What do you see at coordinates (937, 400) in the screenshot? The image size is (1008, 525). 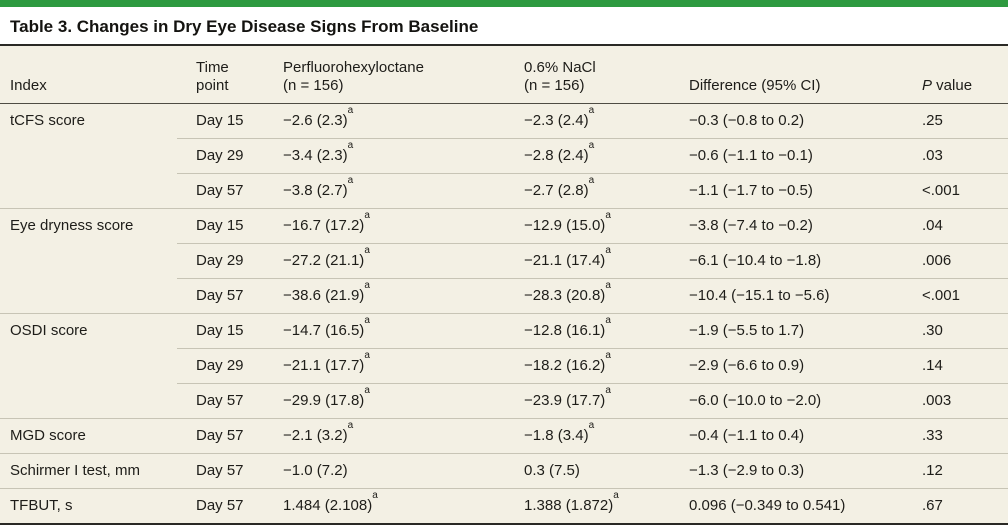 I see `p-value-cell-text: .003` at bounding box center [937, 400].